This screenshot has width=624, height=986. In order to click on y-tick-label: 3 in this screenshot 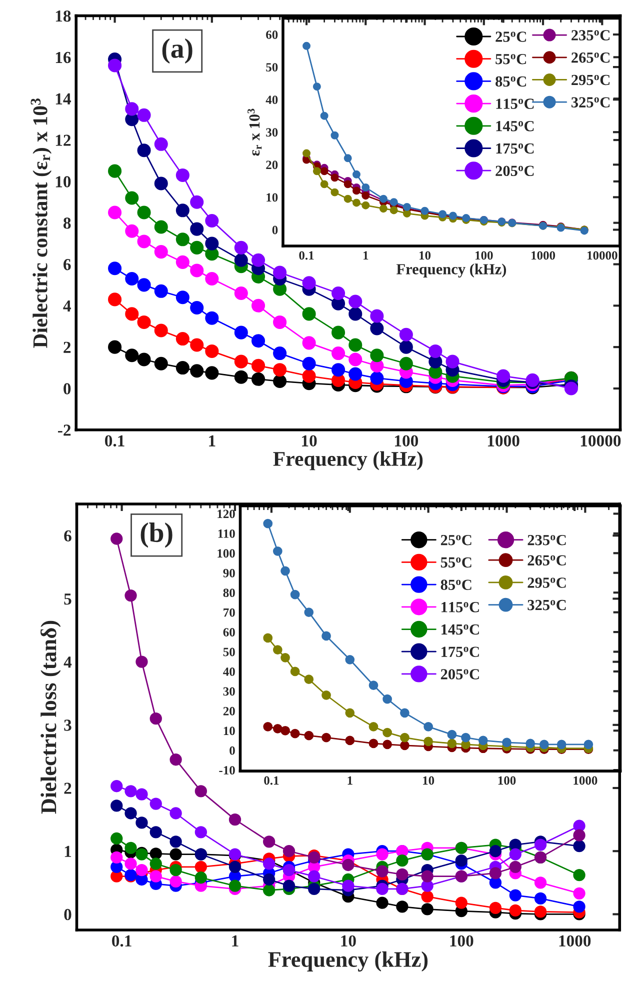, I will do `click(68, 725)`.